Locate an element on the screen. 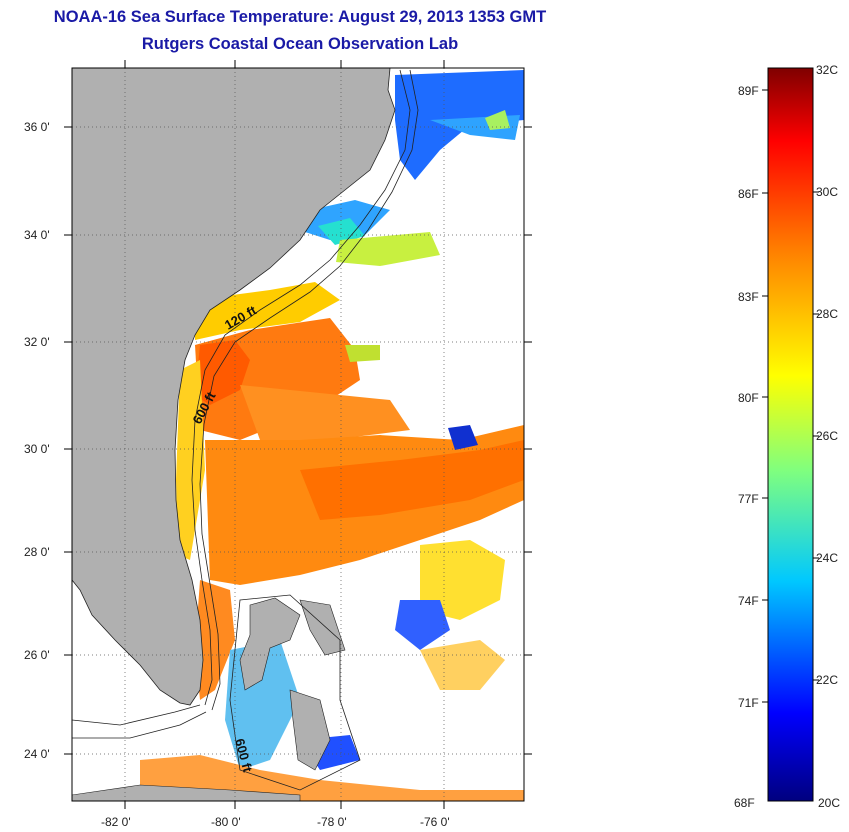 Image resolution: width=849 pixels, height=832 pixels. cb-f-label: 80F is located at coordinates (748, 398).